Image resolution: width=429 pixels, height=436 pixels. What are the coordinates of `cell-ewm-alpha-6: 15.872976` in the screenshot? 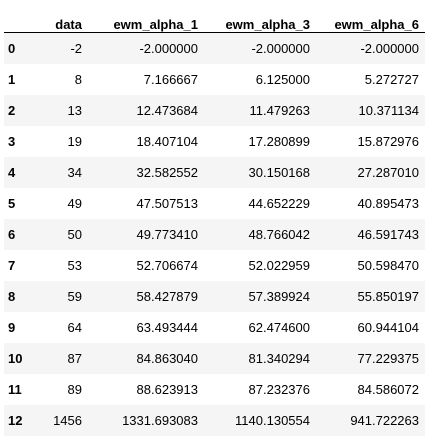 It's located at (388, 141).